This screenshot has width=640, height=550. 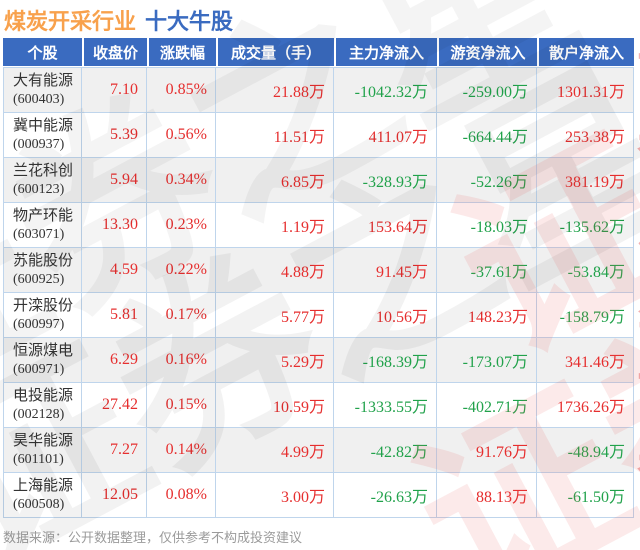 I want to click on stock-code: (600925), so click(x=39, y=279).